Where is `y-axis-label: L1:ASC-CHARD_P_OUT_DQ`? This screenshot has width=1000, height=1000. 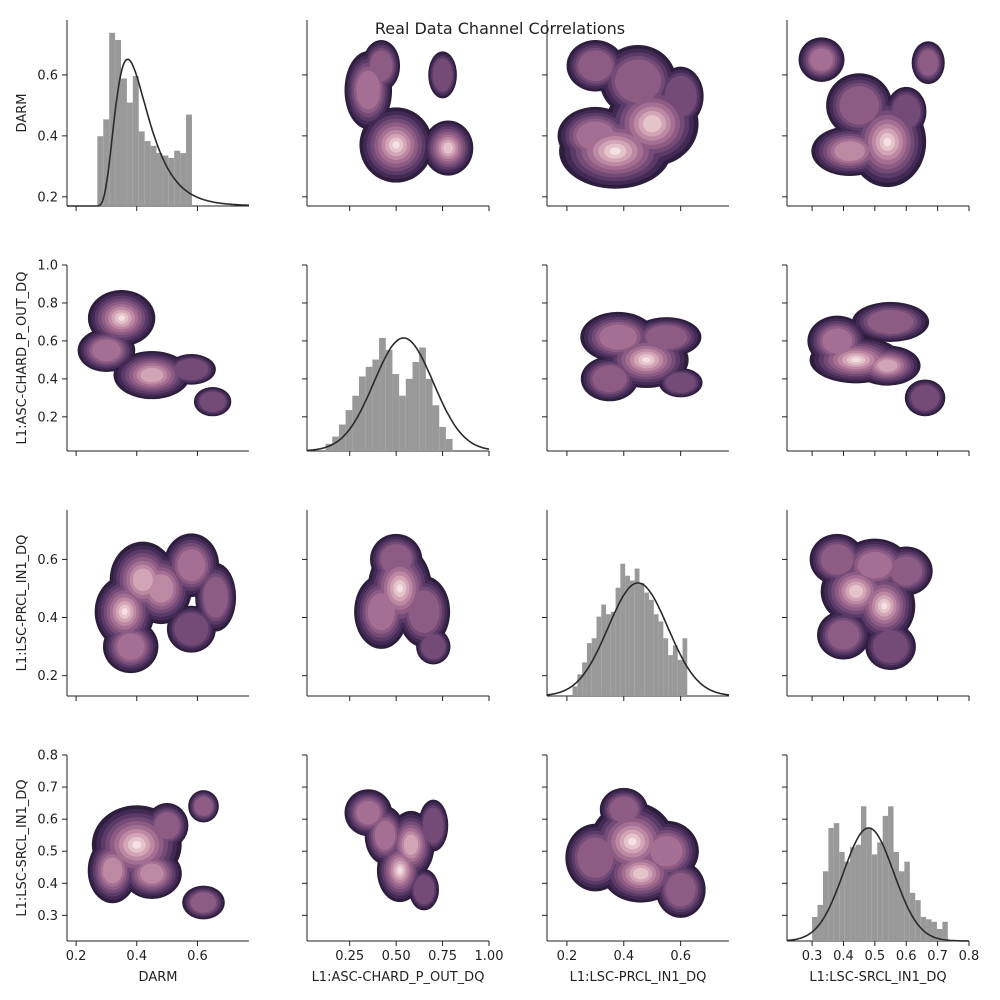 y-axis-label: L1:ASC-CHARD_P_OUT_DQ is located at coordinates (22, 358).